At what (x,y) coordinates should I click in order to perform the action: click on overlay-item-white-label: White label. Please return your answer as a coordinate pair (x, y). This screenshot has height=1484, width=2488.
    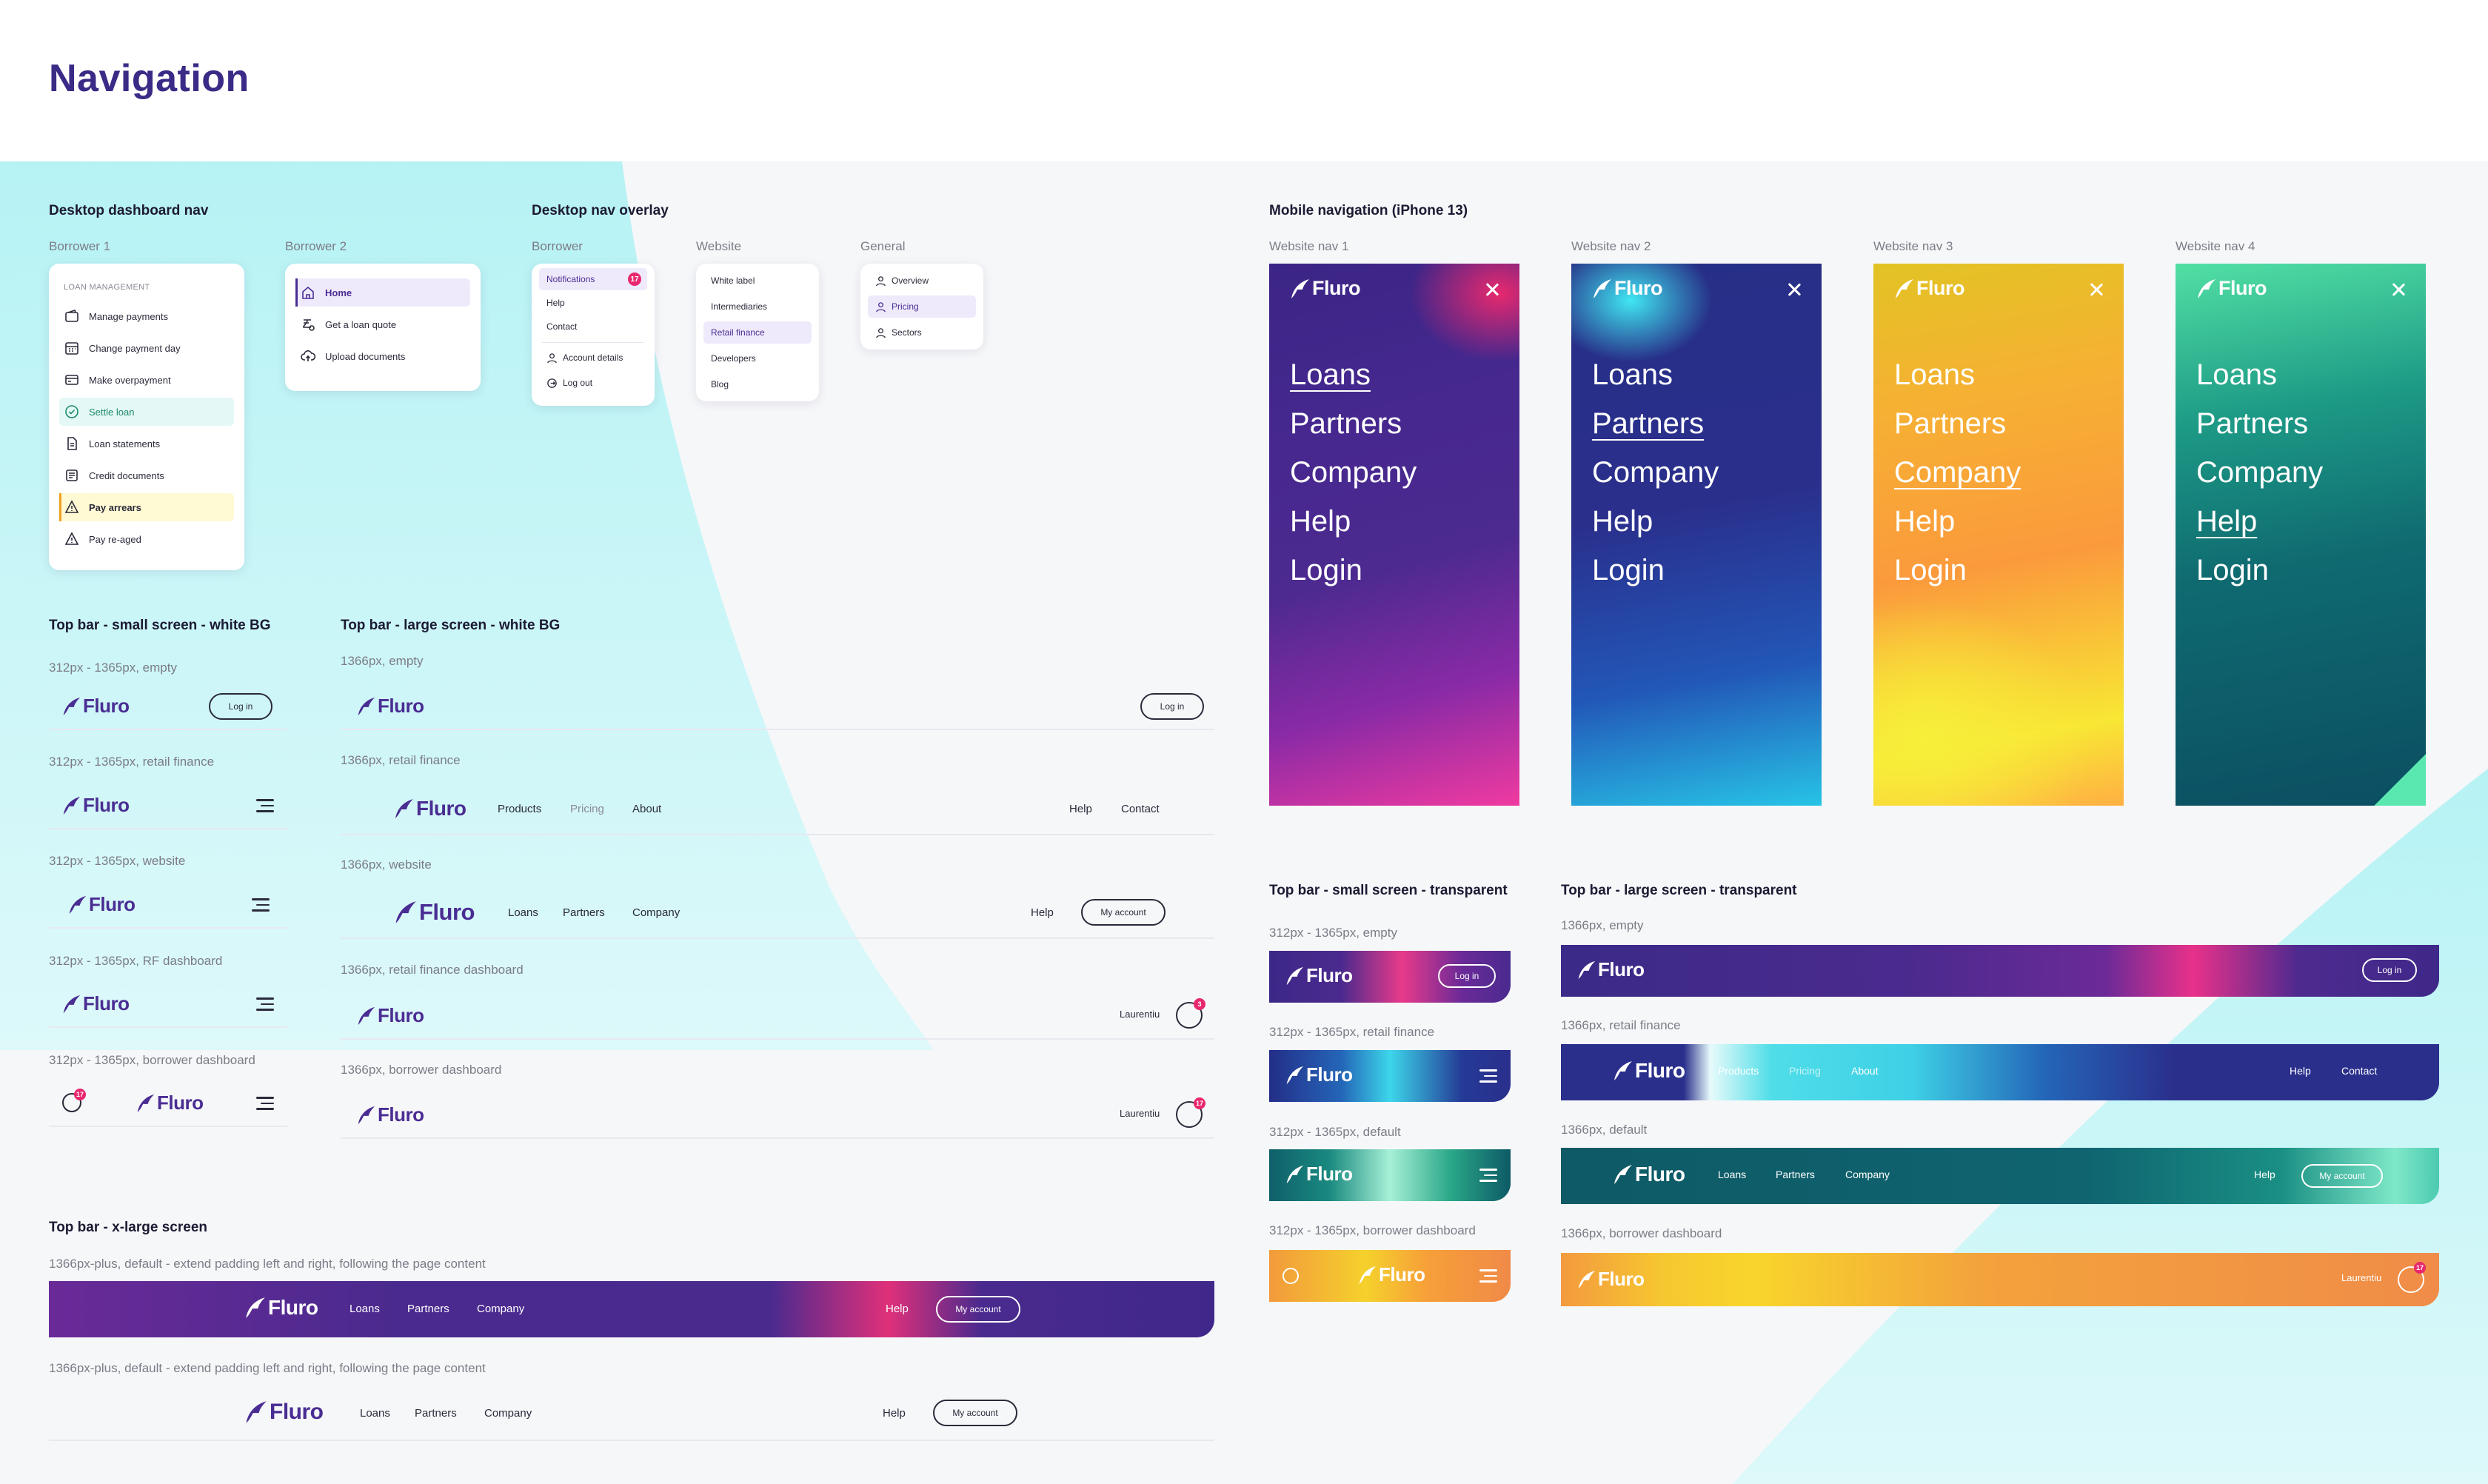
    Looking at the image, I should click on (758, 281).